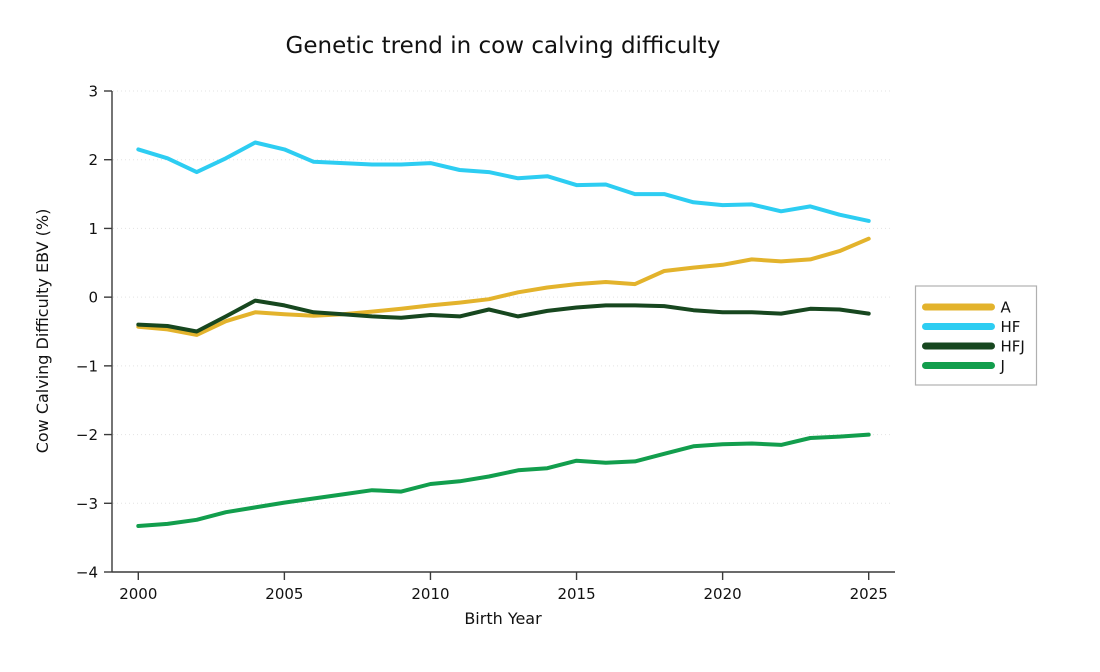 This screenshot has width=1100, height=672. I want to click on x-tick-label: 2025, so click(869, 594).